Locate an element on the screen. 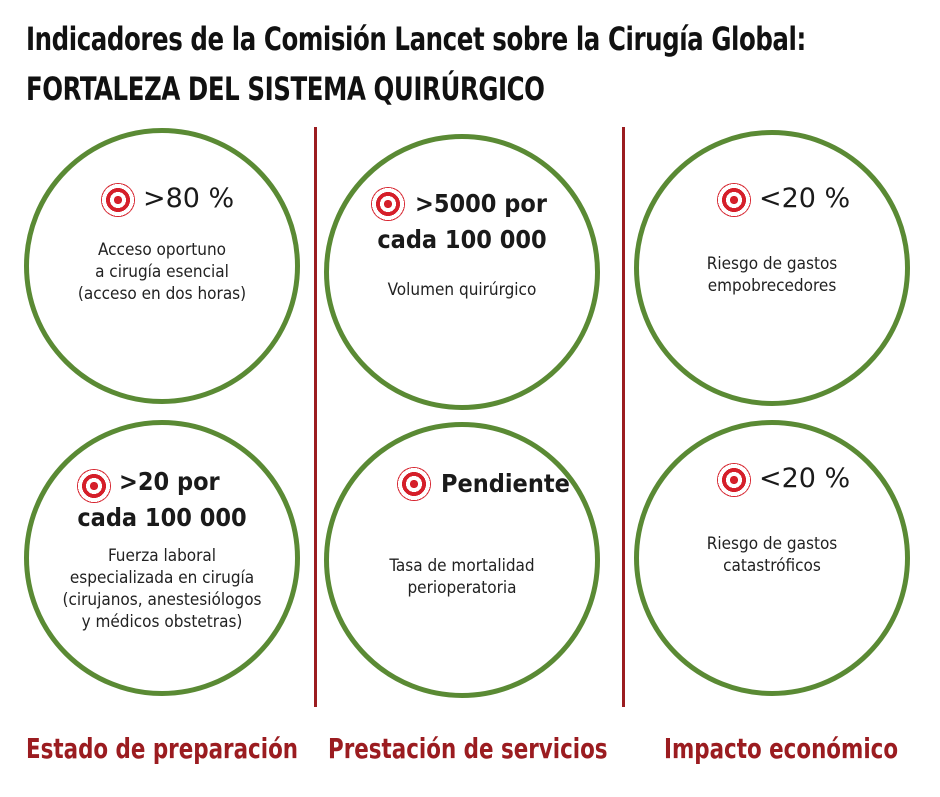 This screenshot has height=797, width=940. indicator-description: Tasa de mortalidad perioperatoria is located at coordinates (462, 577).